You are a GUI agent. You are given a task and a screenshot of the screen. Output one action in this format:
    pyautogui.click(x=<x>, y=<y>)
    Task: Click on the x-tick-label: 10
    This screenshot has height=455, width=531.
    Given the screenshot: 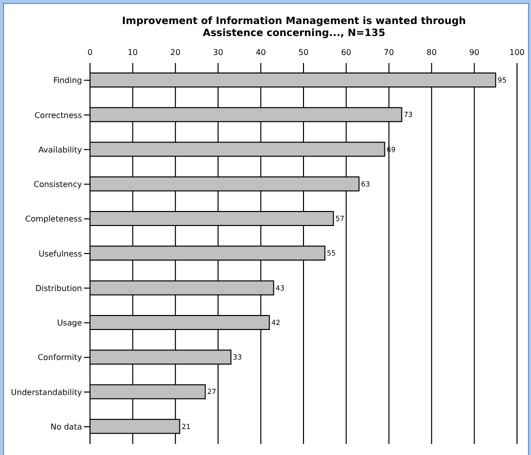 What is the action you would take?
    pyautogui.click(x=133, y=52)
    